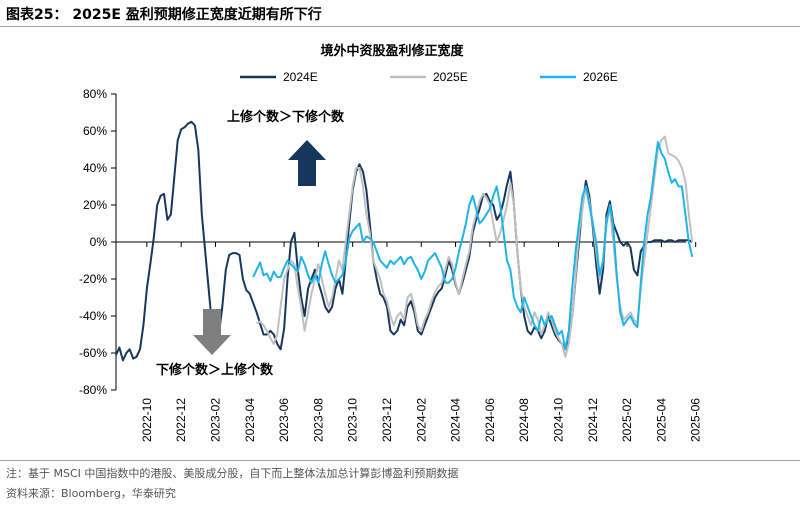  Describe the element at coordinates (215, 370) in the screenshot. I see `annotation-downward: 下修个数＞上修个数` at that location.